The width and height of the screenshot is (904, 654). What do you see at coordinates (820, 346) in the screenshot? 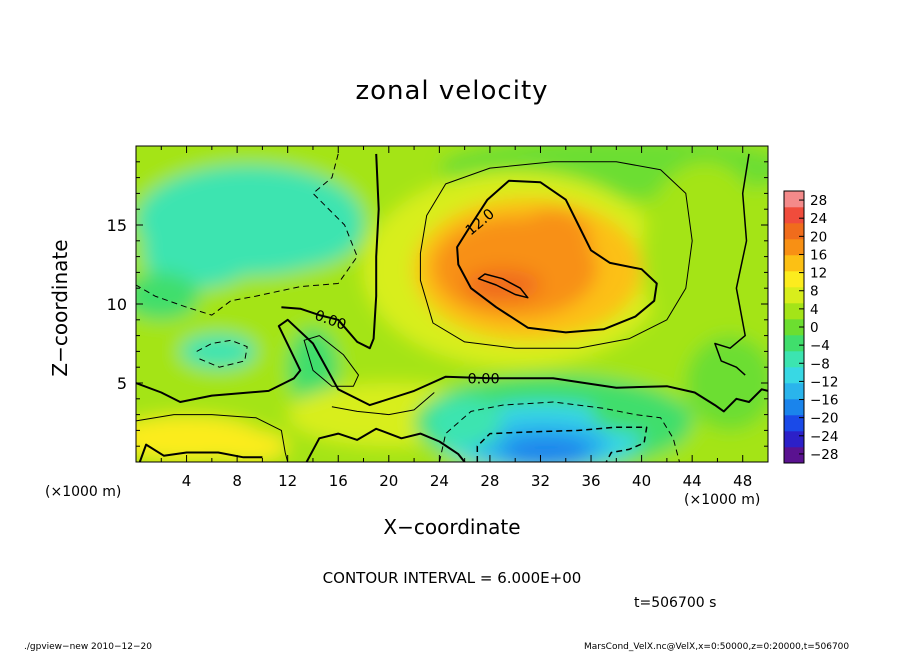
I see `colorbar-label-8: −4` at bounding box center [820, 346].